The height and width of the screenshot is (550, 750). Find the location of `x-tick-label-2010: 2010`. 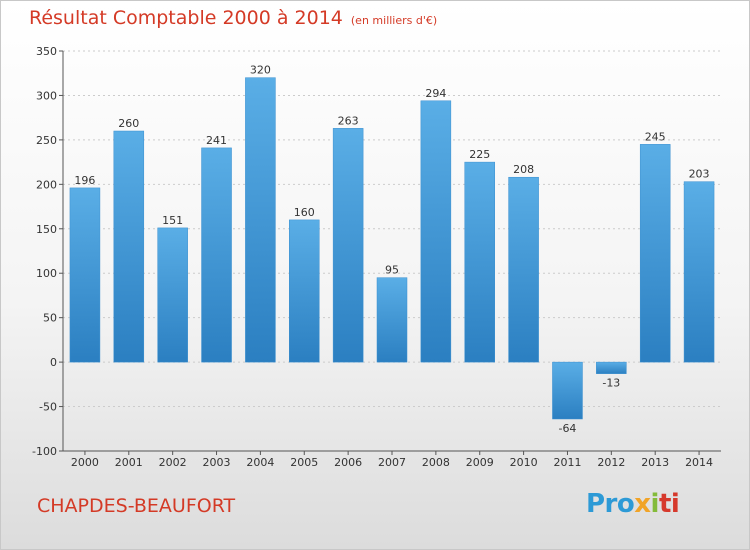

x-tick-label-2010: 2010 is located at coordinates (524, 462).